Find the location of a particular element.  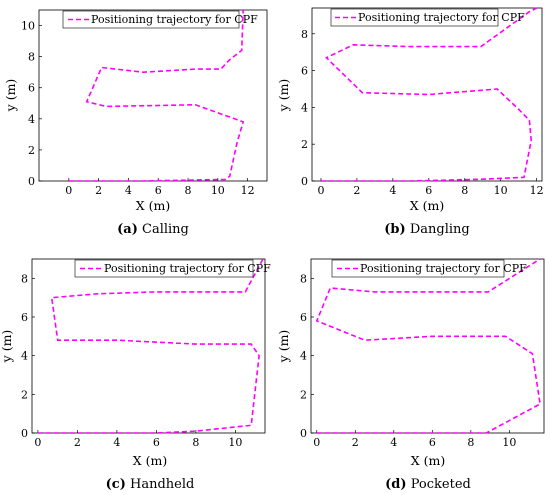

y-ticks: 0 2 4 6 8 10 is located at coordinates (31, 104).